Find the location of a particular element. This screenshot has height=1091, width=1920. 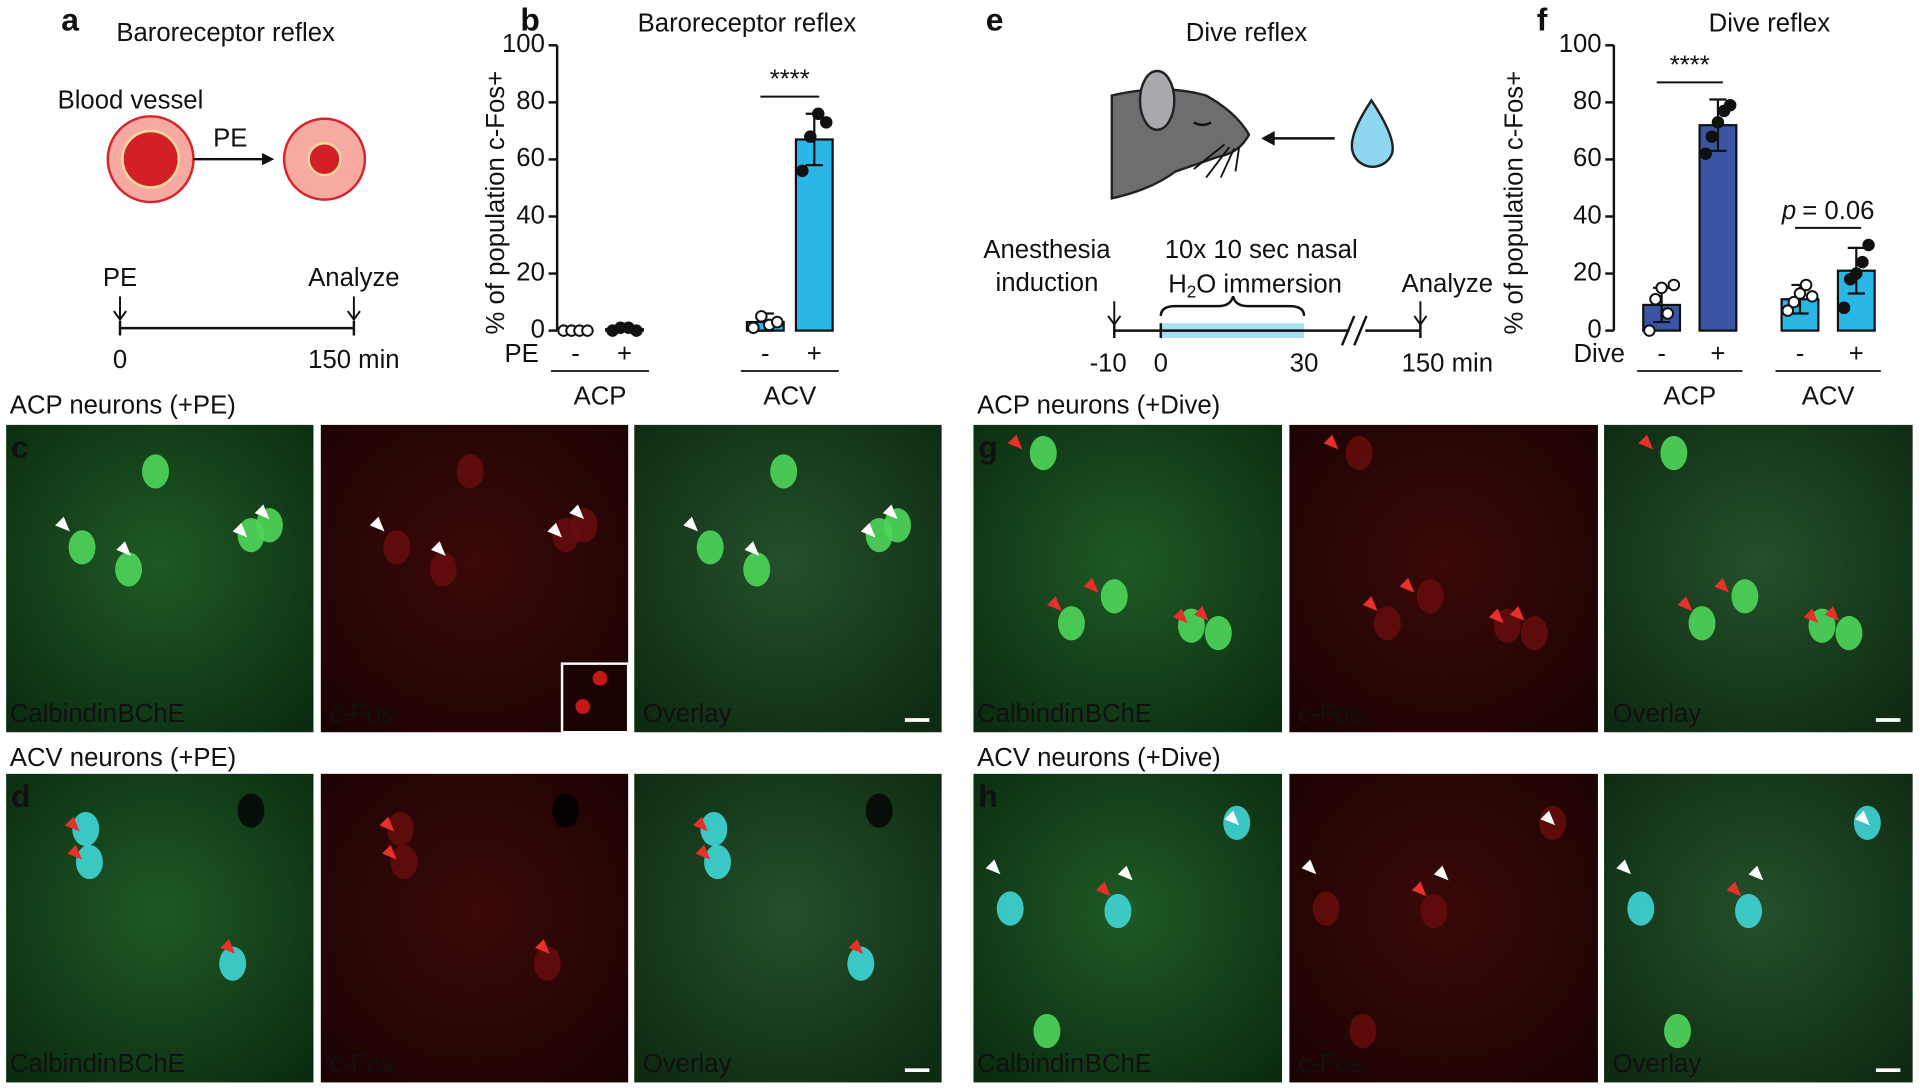

y-tick-label: 0 is located at coordinates (538, 329).